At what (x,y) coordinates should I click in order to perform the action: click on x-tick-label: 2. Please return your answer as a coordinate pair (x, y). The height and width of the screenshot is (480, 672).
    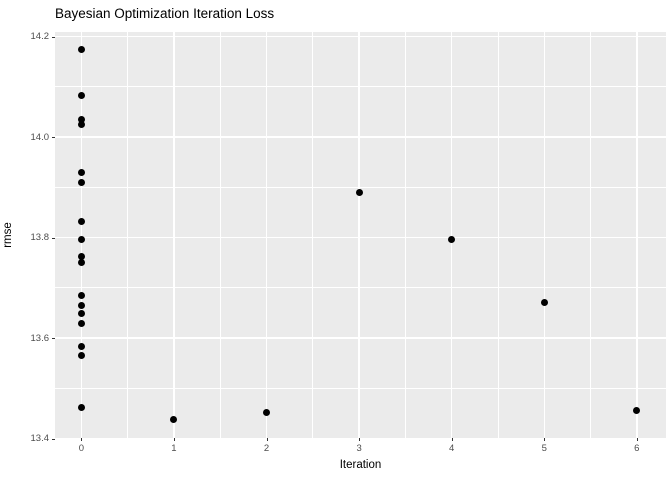
    Looking at the image, I should click on (266, 448).